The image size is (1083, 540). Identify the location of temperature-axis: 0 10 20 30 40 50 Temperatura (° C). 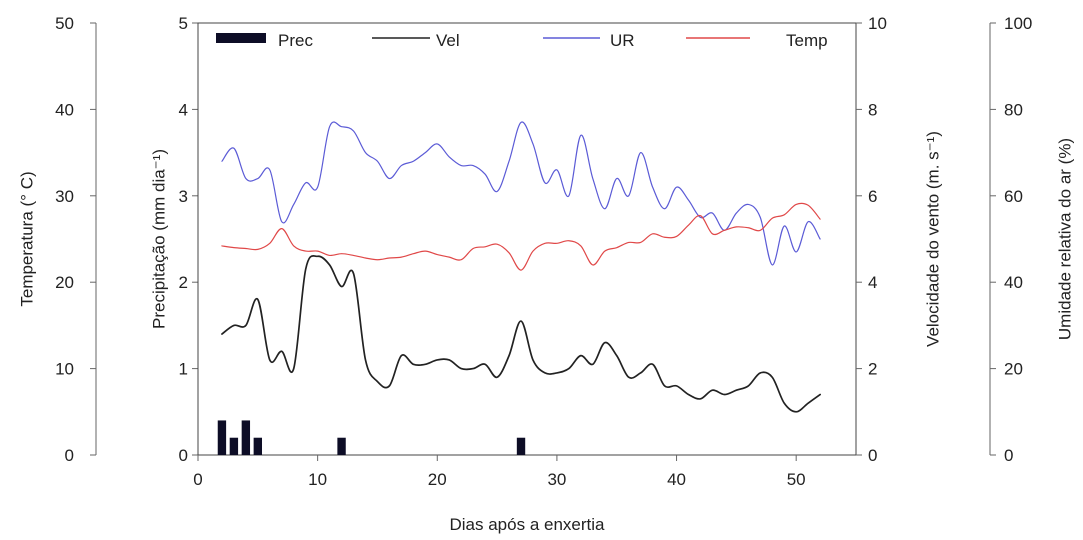
(57, 239).